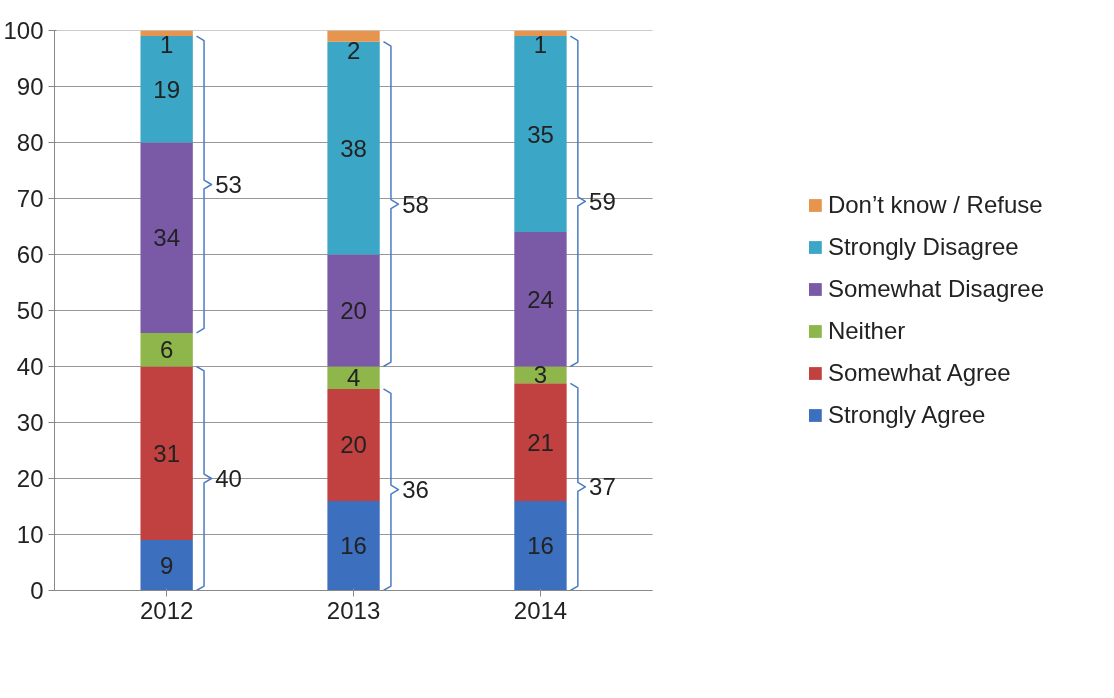  I want to click on legend-label: Don’t know / Refuse, so click(935, 205).